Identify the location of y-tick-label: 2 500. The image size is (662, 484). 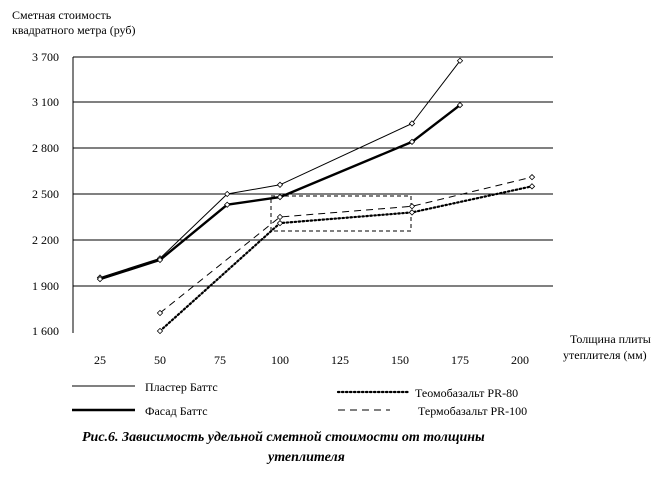
(45, 194).